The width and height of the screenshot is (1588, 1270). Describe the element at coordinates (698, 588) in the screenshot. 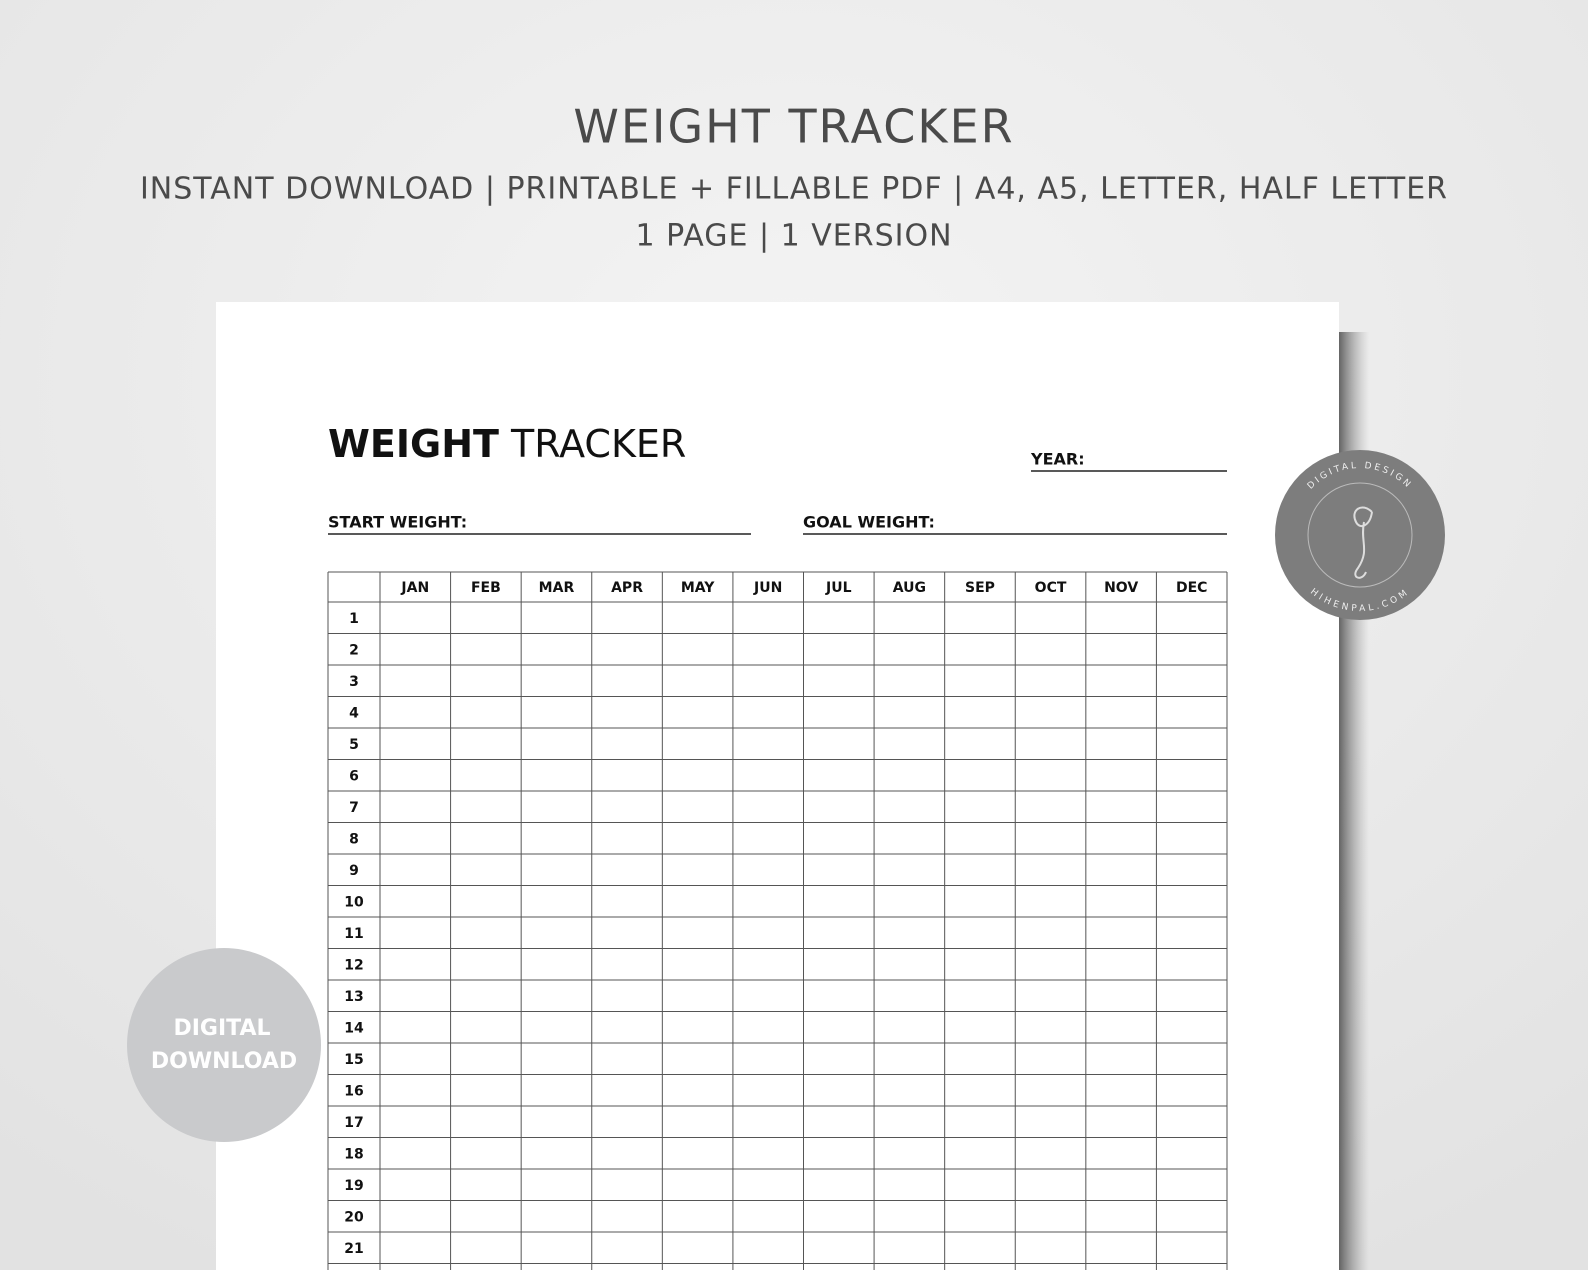

I see `month-header: MAY` at that location.